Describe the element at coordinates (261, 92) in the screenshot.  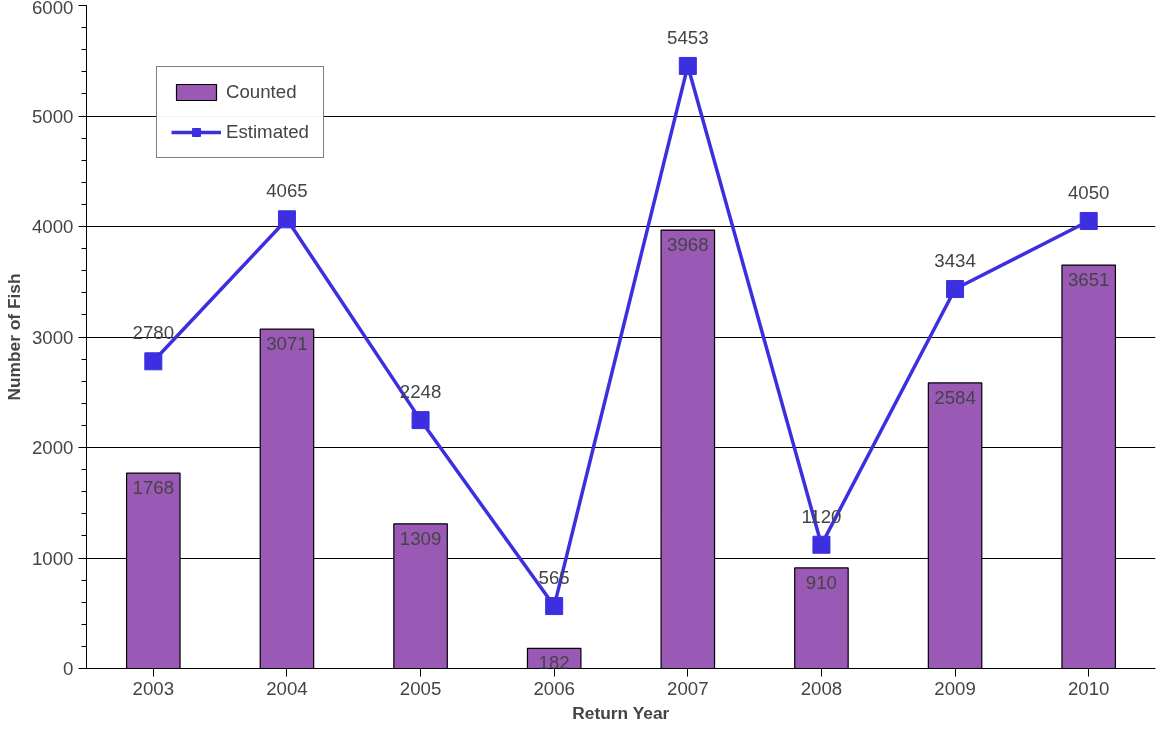
I see `legend-label: Counted` at that location.